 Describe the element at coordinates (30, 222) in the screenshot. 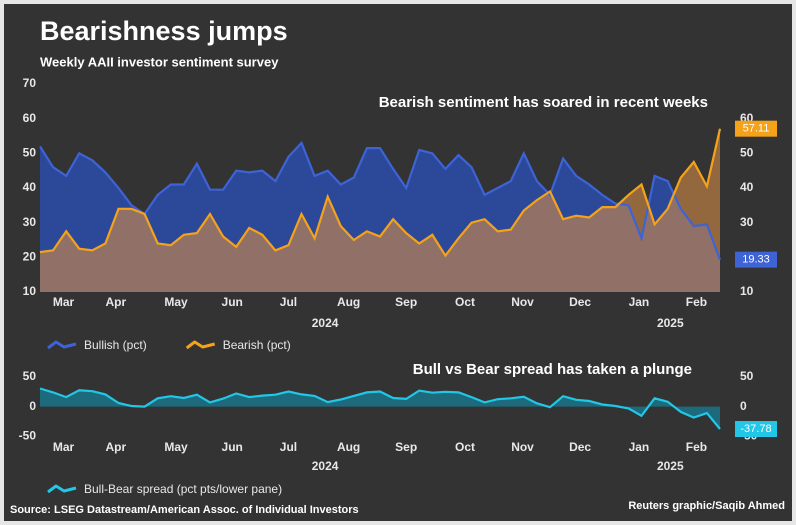

I see `y-tick-label: 30` at that location.